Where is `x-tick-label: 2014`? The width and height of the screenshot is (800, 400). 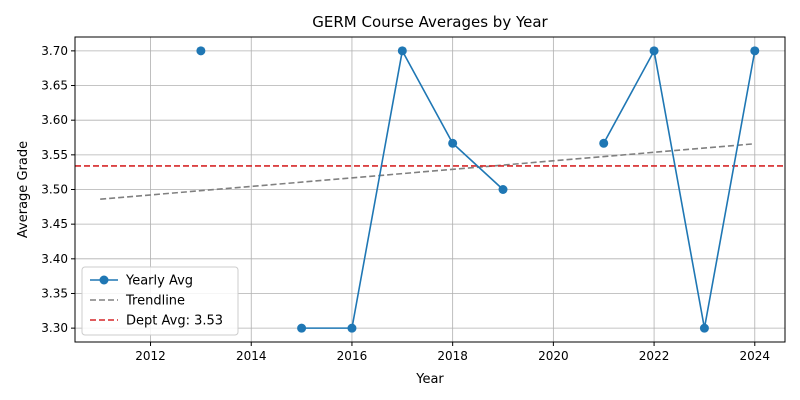 x-tick-label: 2014 is located at coordinates (251, 356).